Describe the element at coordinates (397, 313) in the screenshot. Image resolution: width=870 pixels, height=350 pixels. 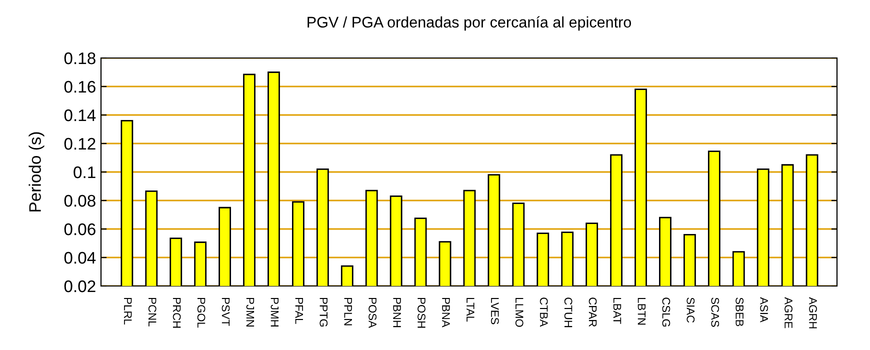
I see `x-tick-label: PBNH` at that location.